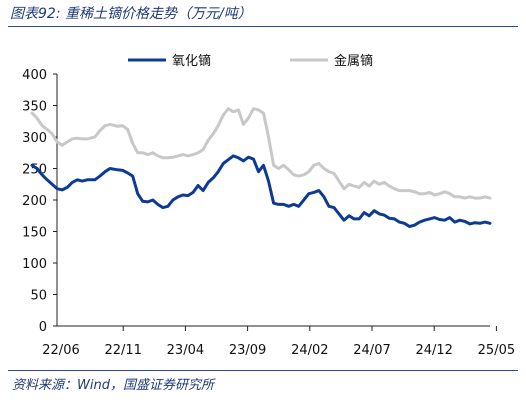  I want to click on legend-label: 金属镝, so click(353, 61).